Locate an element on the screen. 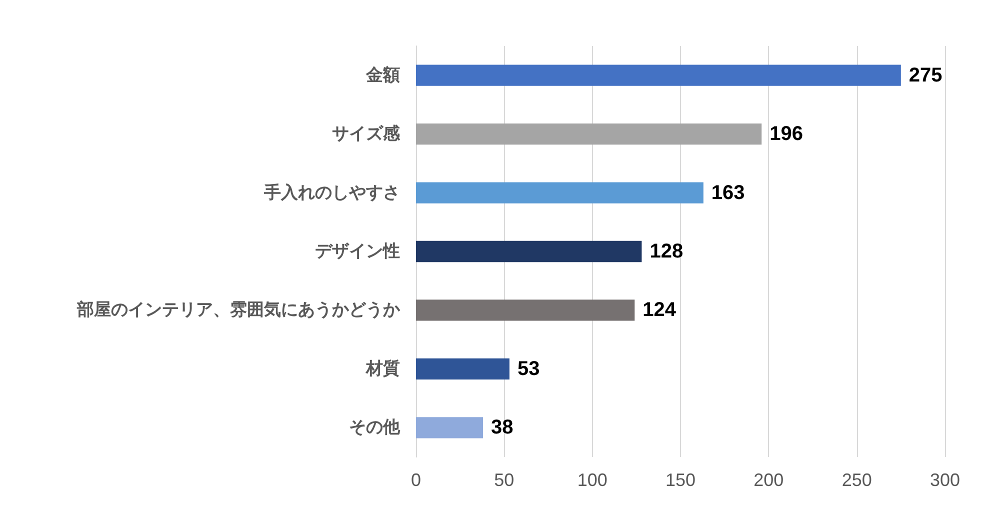 The height and width of the screenshot is (505, 1000). x-tick-label: 100 is located at coordinates (592, 480).